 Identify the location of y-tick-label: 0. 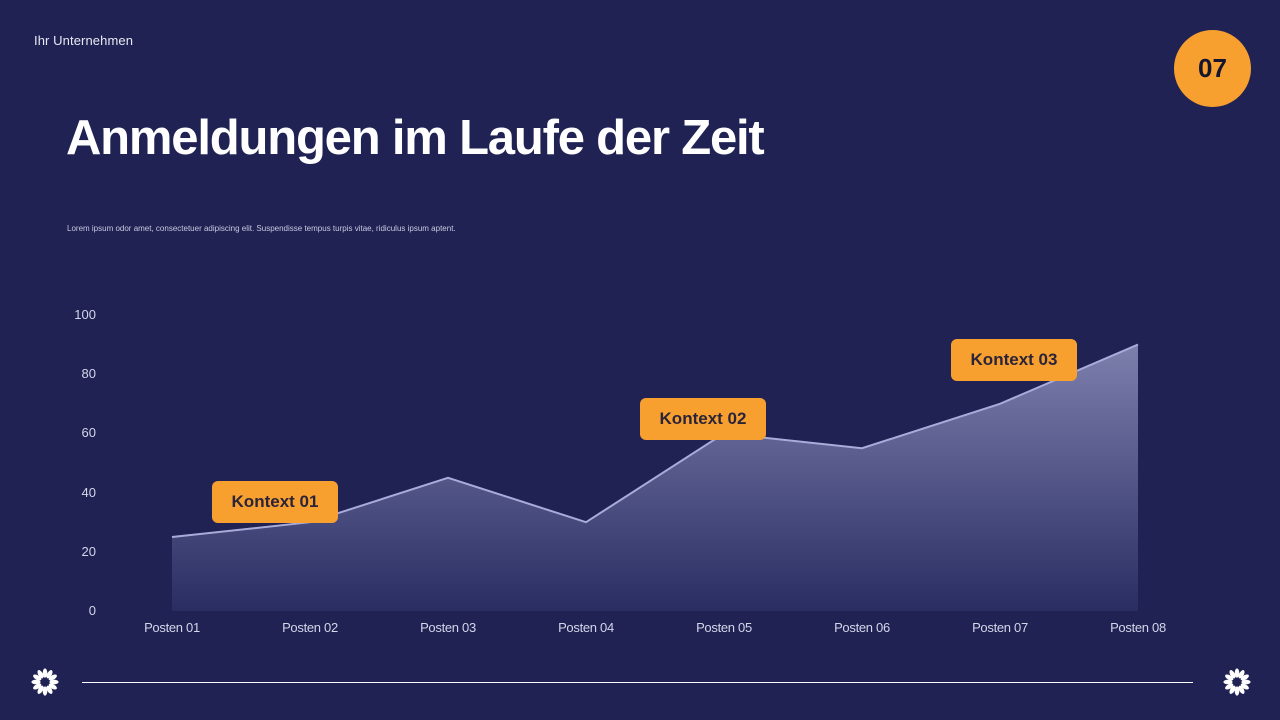
(92, 610).